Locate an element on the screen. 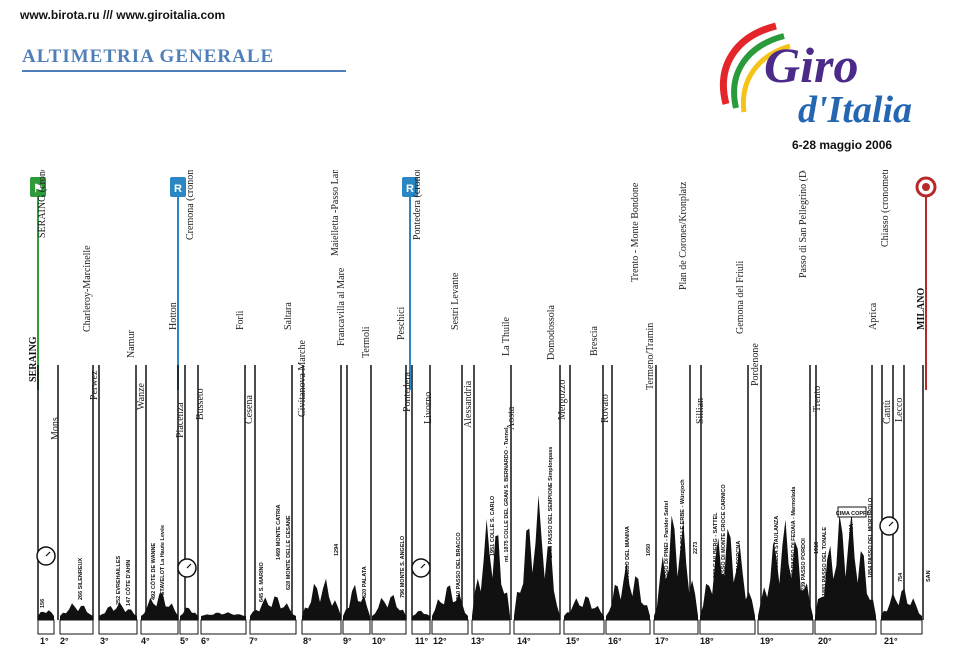 The width and height of the screenshot is (960, 650). cima-coppi-box is located at coordinates (852, 512).